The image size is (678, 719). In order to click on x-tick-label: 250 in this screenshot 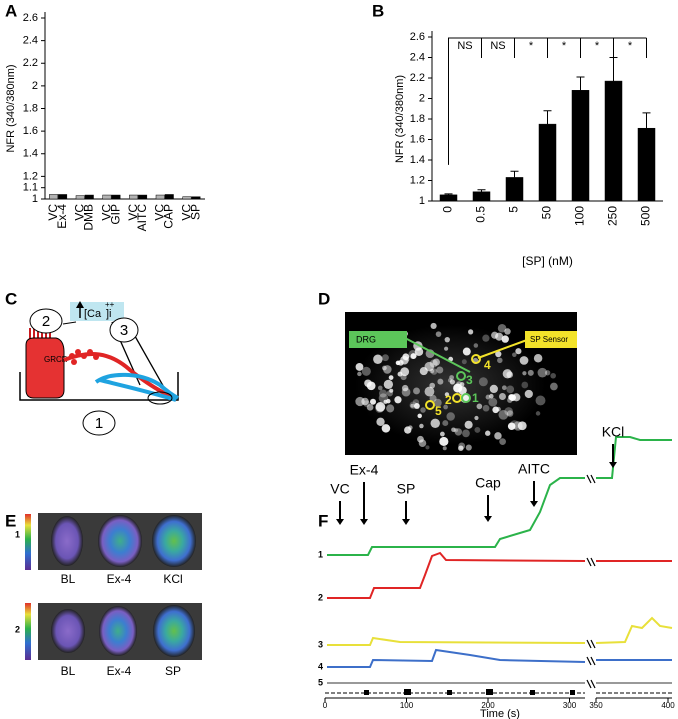, I will do `click(613, 216)`.